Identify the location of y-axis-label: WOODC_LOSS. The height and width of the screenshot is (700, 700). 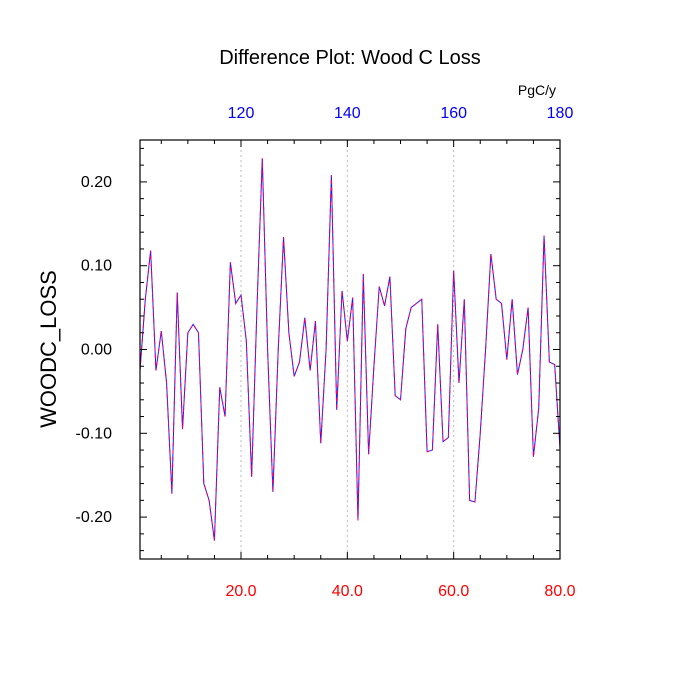
(48, 349).